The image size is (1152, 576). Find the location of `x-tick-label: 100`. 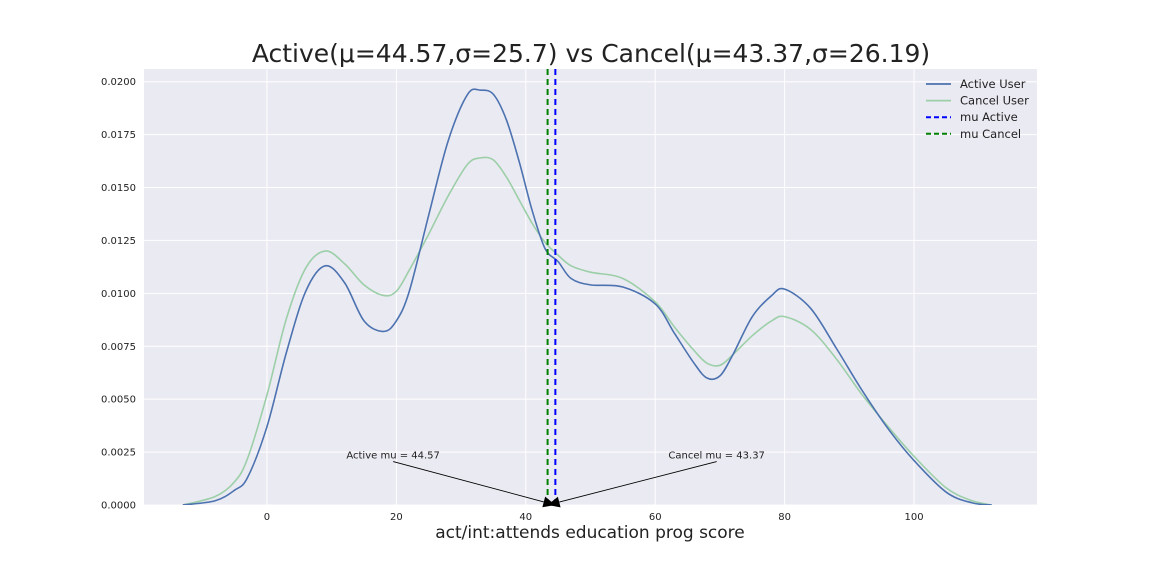

x-tick-label: 100 is located at coordinates (914, 517).